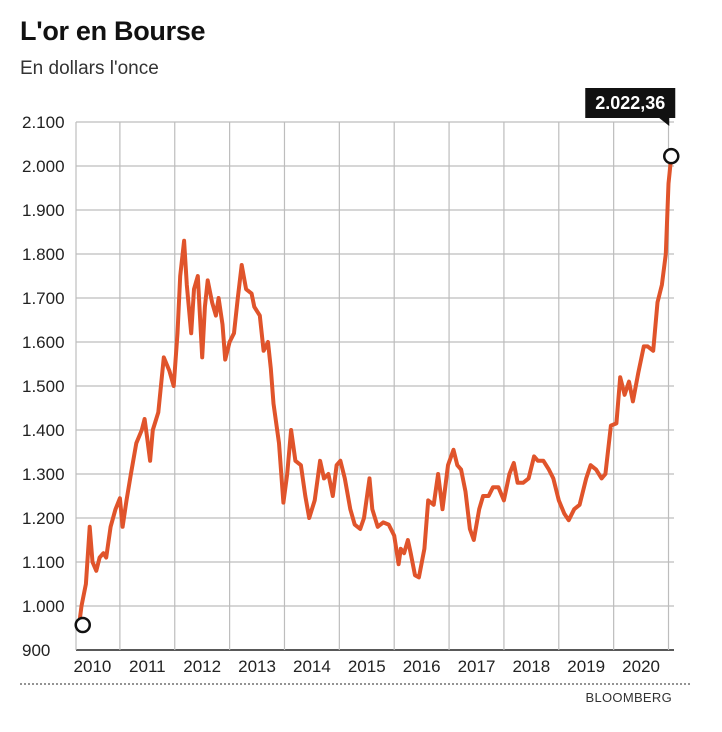  Describe the element at coordinates (641, 666) in the screenshot. I see `x-tick-label: 2020` at that location.